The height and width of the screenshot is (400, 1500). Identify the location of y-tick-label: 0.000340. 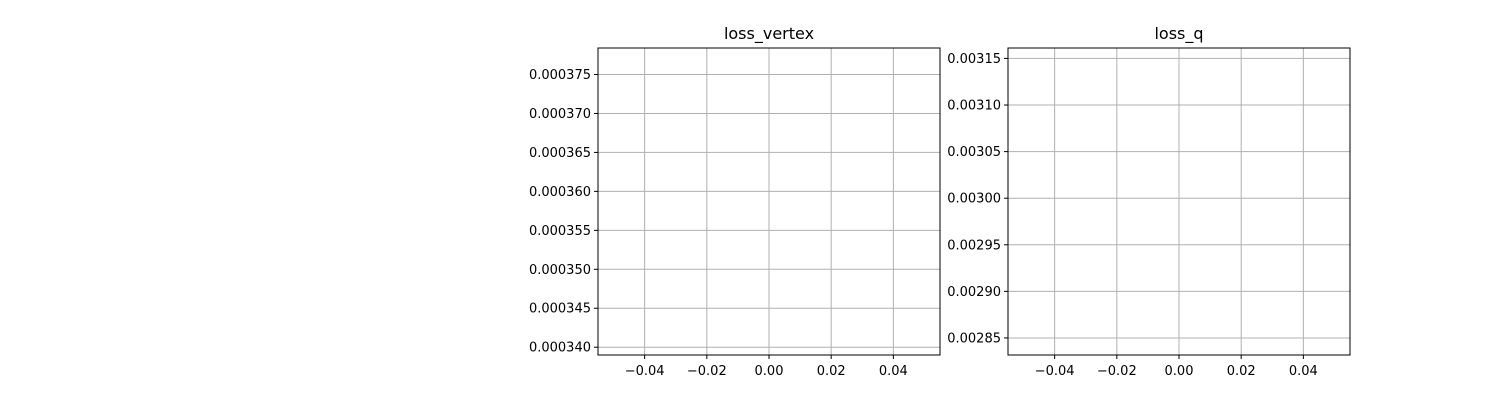
(560, 348).